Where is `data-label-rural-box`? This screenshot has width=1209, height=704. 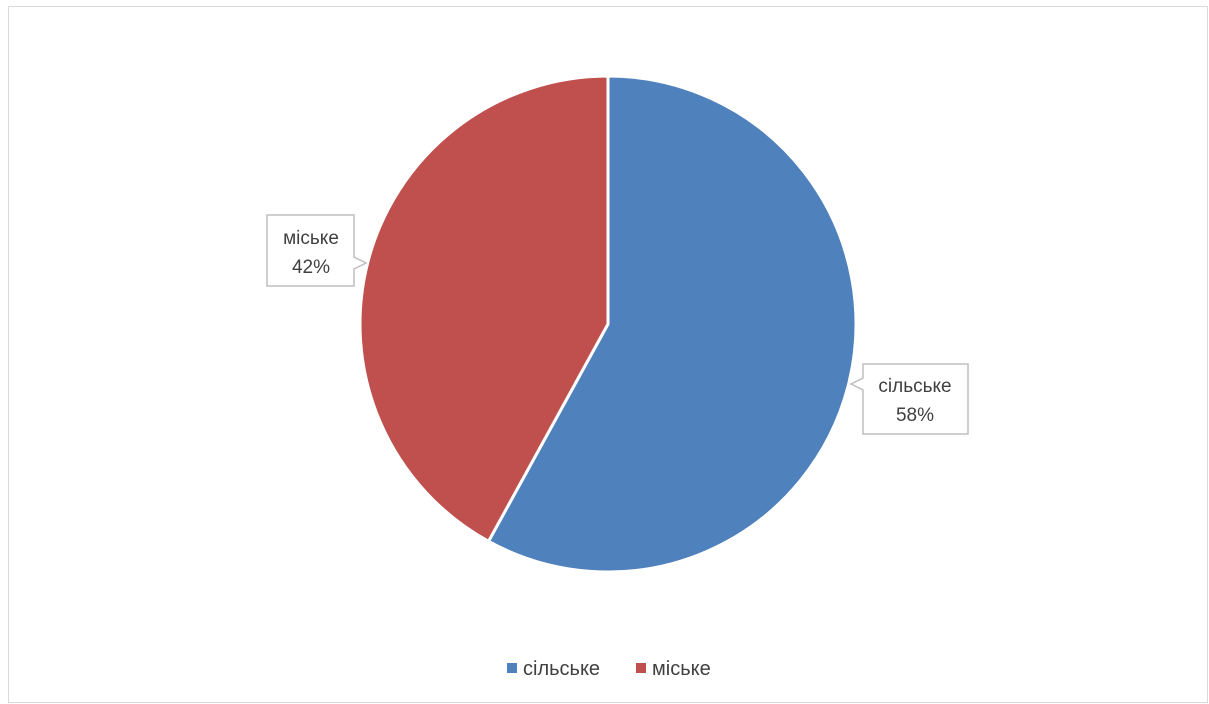
data-label-rural-box is located at coordinates (909, 399).